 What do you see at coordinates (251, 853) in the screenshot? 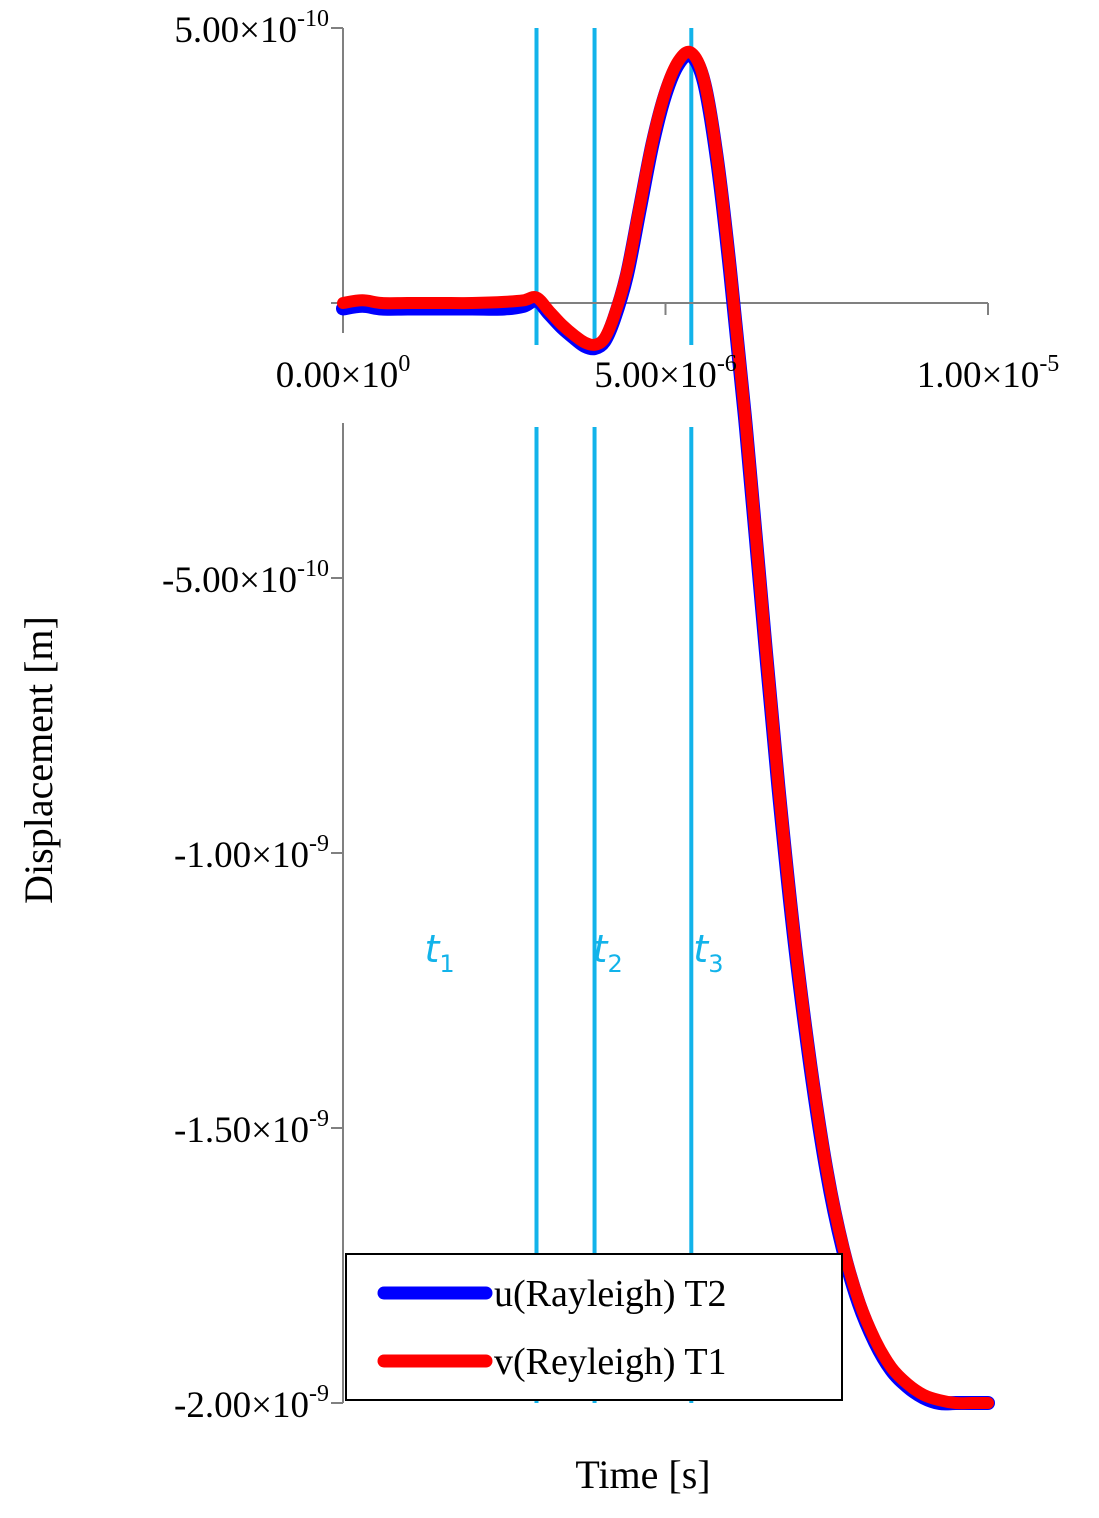
I see `y-tick-label: -1.00×10⁻⁹` at bounding box center [251, 853].